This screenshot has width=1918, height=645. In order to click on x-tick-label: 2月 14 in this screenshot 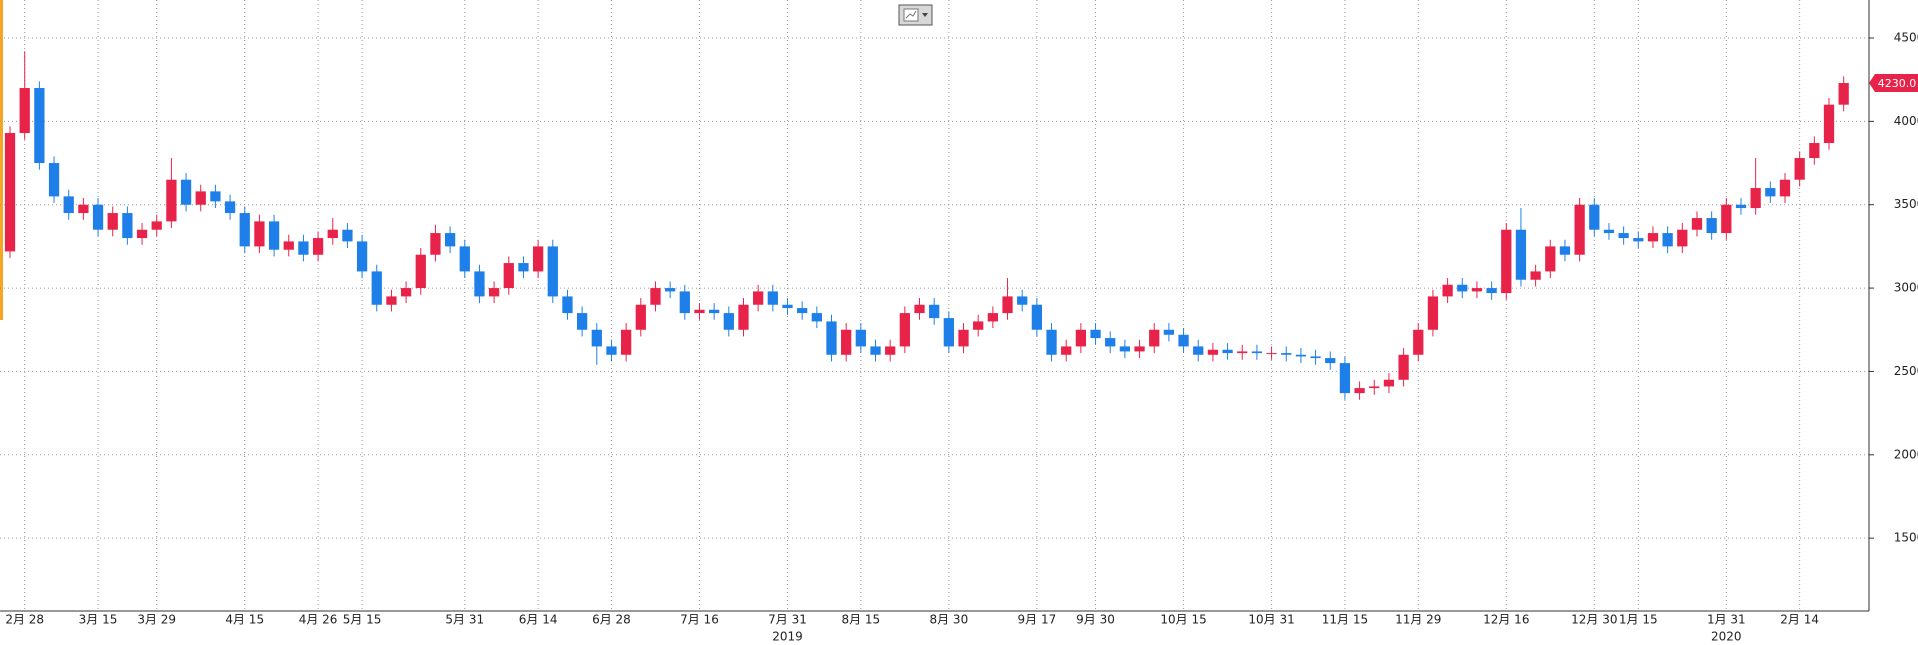, I will do `click(1799, 620)`.